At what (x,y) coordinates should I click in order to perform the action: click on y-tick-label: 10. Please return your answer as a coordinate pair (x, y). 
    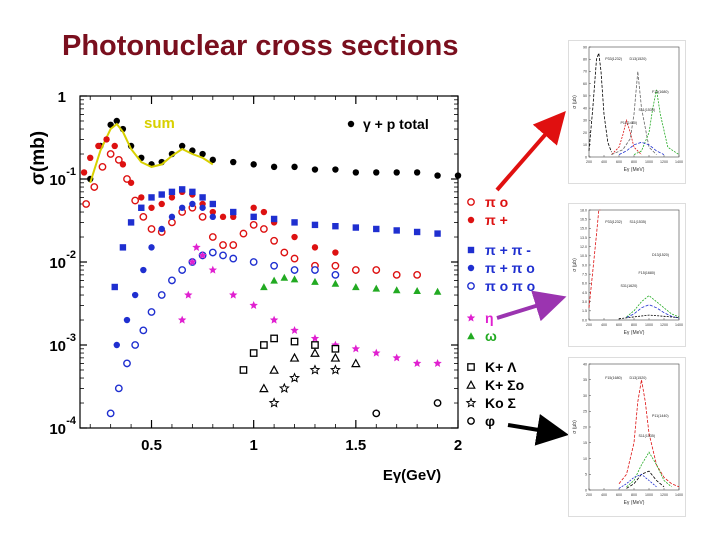
    Looking at the image, I should click on (57, 180).